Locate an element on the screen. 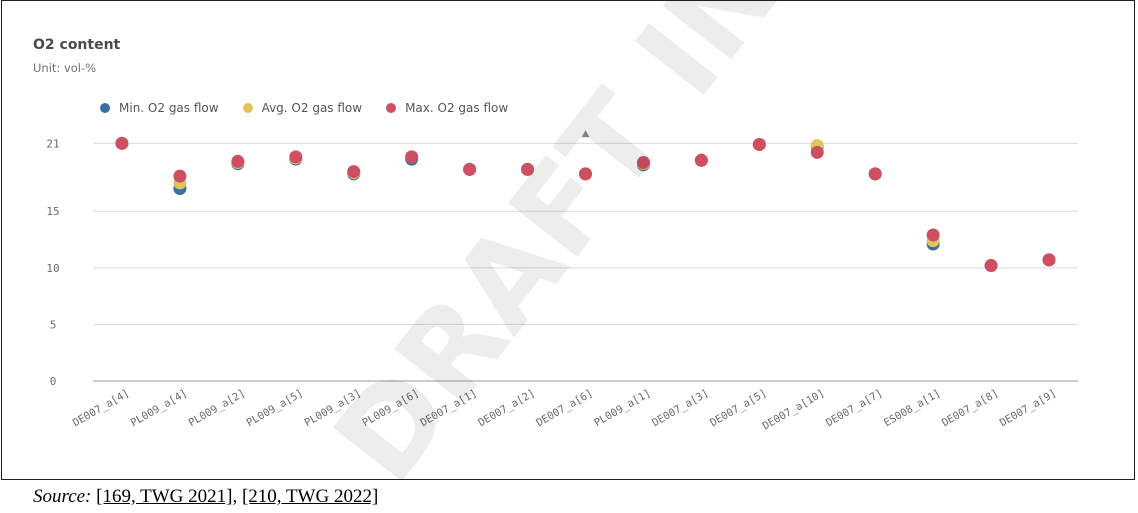 The image size is (1138, 513). y-tick-label: 0 is located at coordinates (53, 381).